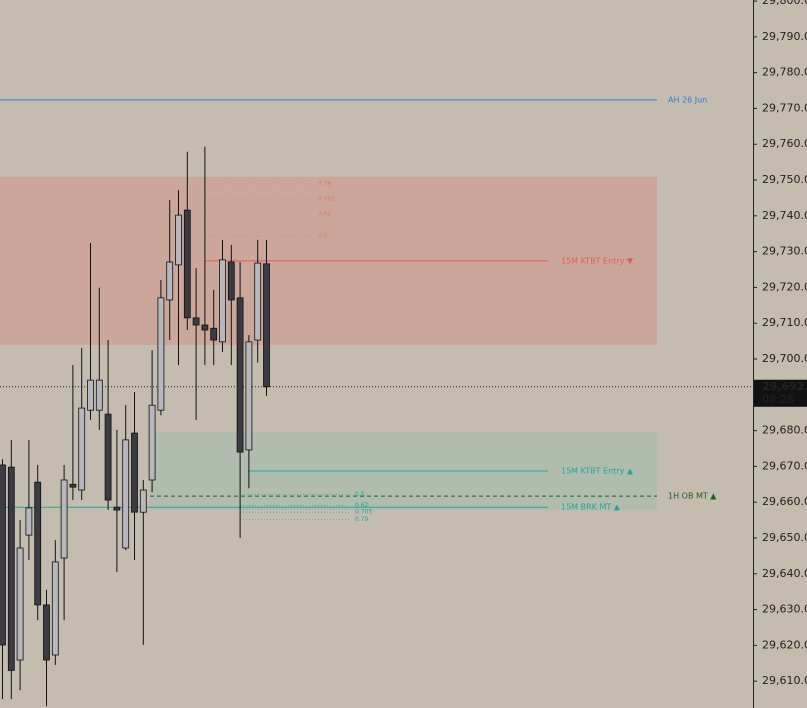 The image size is (807, 708). Describe the element at coordinates (597, 260) in the screenshot. I see `level-label: 15M KTBT Entry ▼` at that location.